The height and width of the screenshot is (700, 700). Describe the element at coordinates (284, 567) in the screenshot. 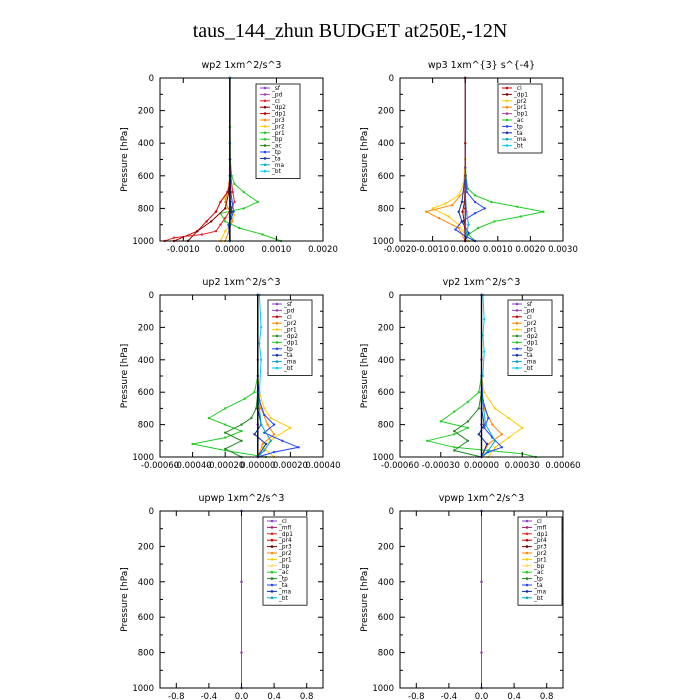

I see `legend-label: _bp` at that location.